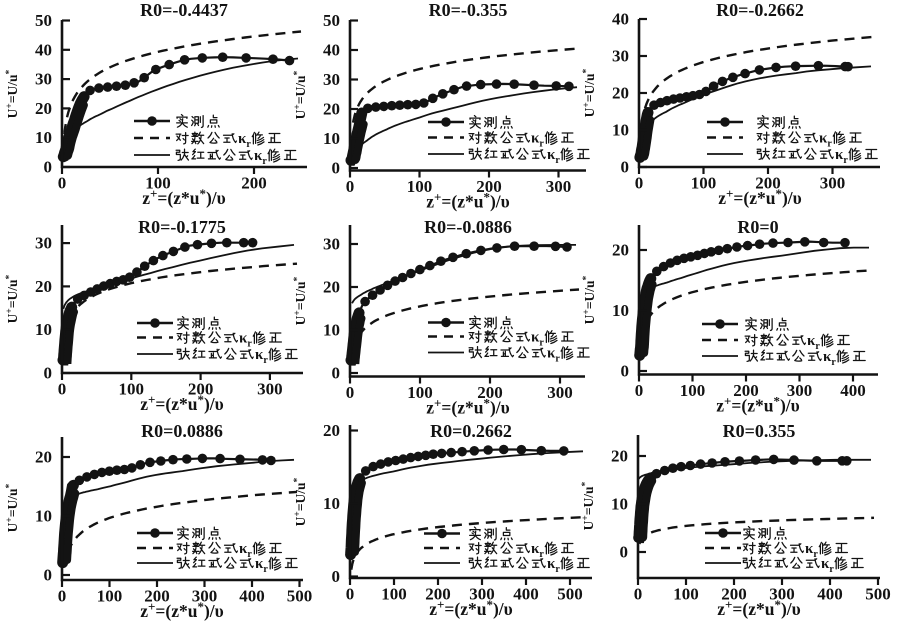 The height and width of the screenshot is (624, 904). I want to click on svg-text: R0=-0.2662, so click(760, 10).